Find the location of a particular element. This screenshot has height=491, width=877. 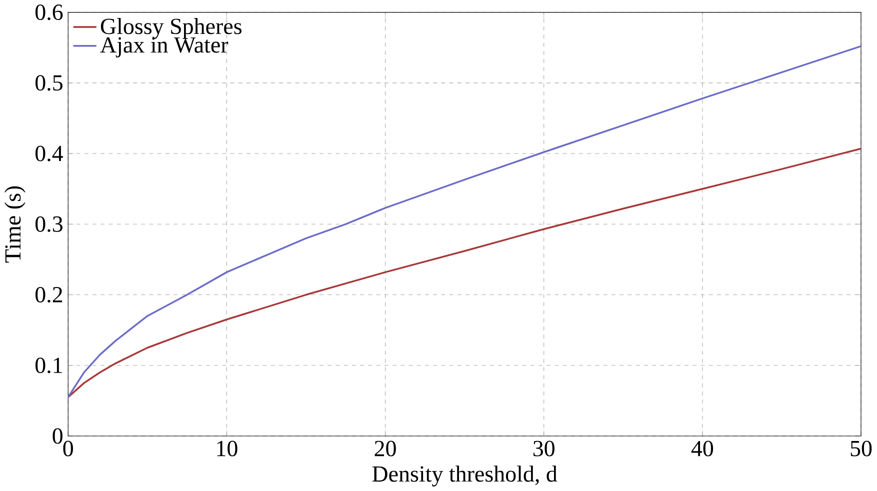

y-axis-title: Time (s) is located at coordinates (15, 224).